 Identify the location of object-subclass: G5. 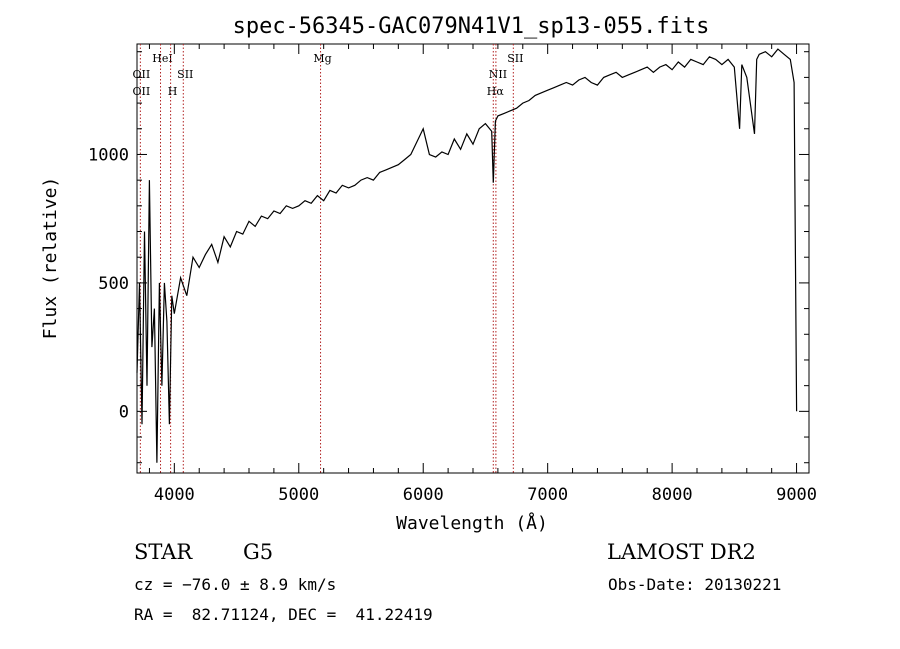
(258, 552).